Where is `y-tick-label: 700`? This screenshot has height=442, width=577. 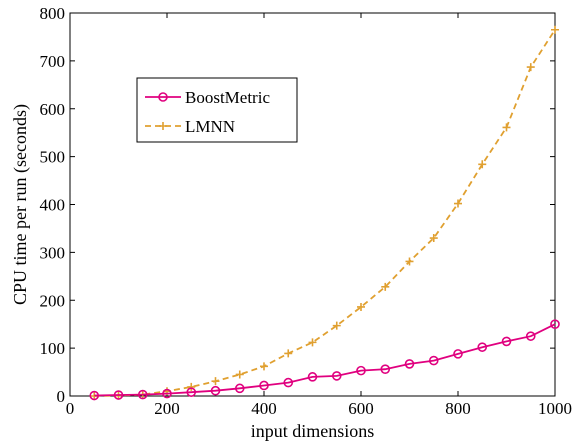
y-tick-label: 700 is located at coordinates (53, 61).